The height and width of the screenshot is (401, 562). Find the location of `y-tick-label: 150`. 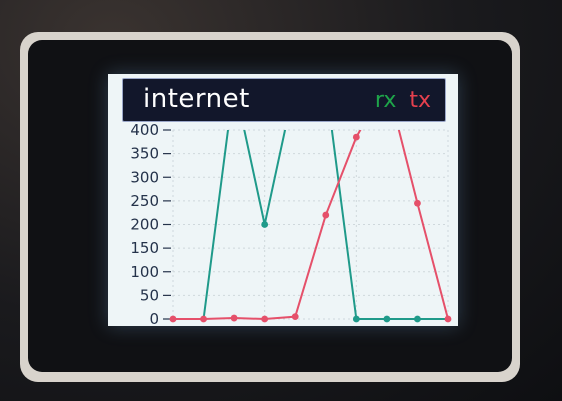

y-tick-label: 150 is located at coordinates (144, 248).